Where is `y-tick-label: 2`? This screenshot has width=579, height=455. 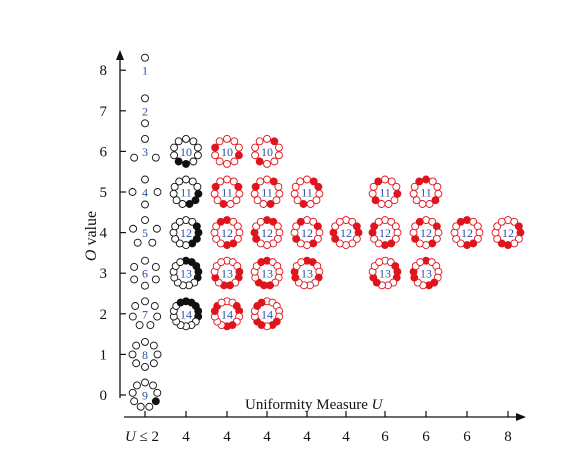
y-tick-label: 2 is located at coordinates (104, 315).